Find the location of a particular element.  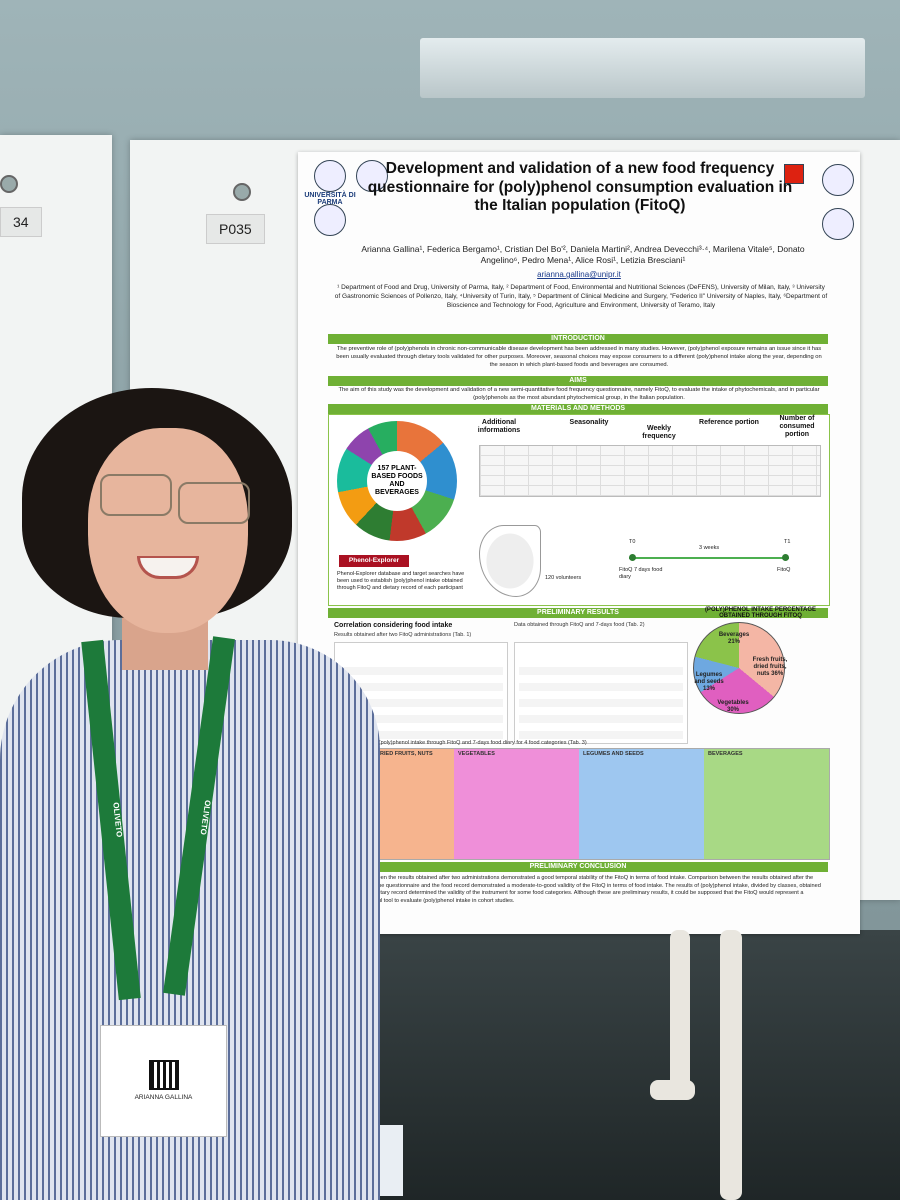

name-badge: ARIANNA GALLINA is located at coordinates (163, 1081).